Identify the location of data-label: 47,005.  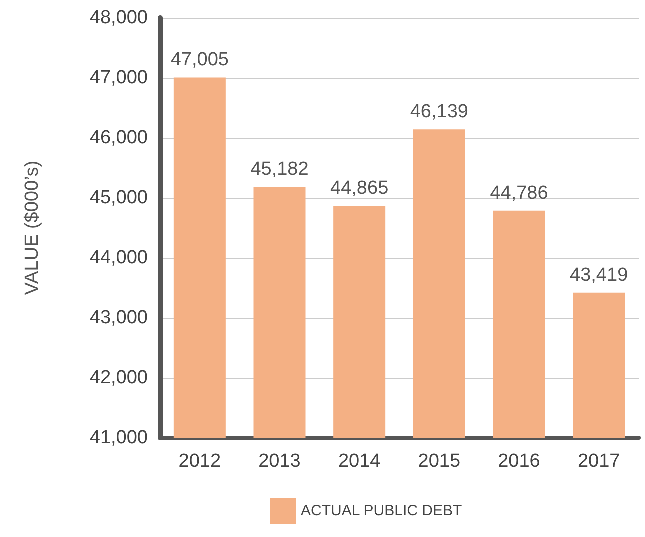
(199, 60).